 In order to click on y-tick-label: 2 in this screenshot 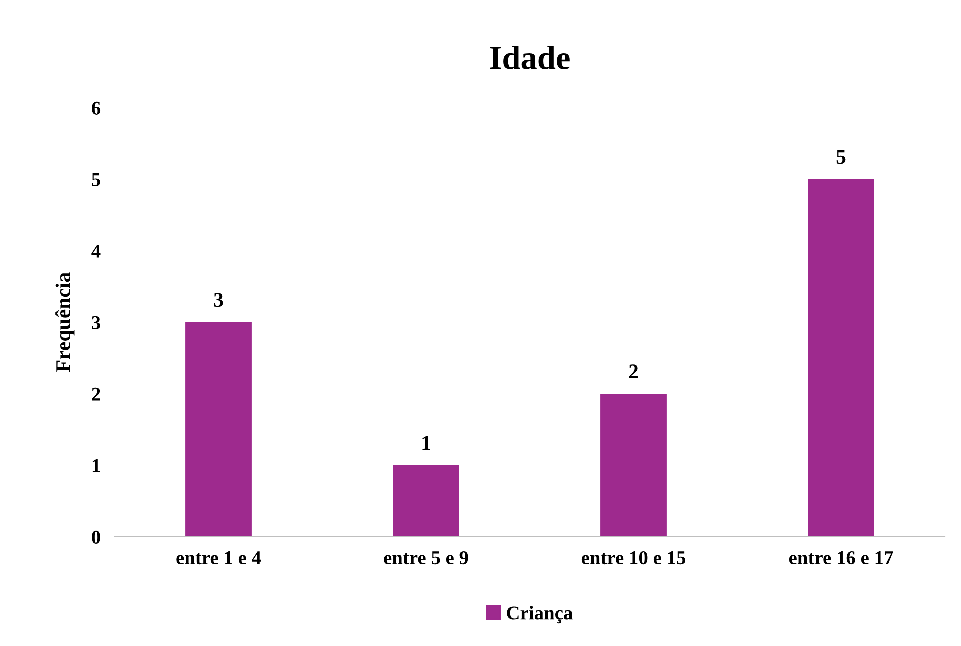, I will do `click(96, 394)`.